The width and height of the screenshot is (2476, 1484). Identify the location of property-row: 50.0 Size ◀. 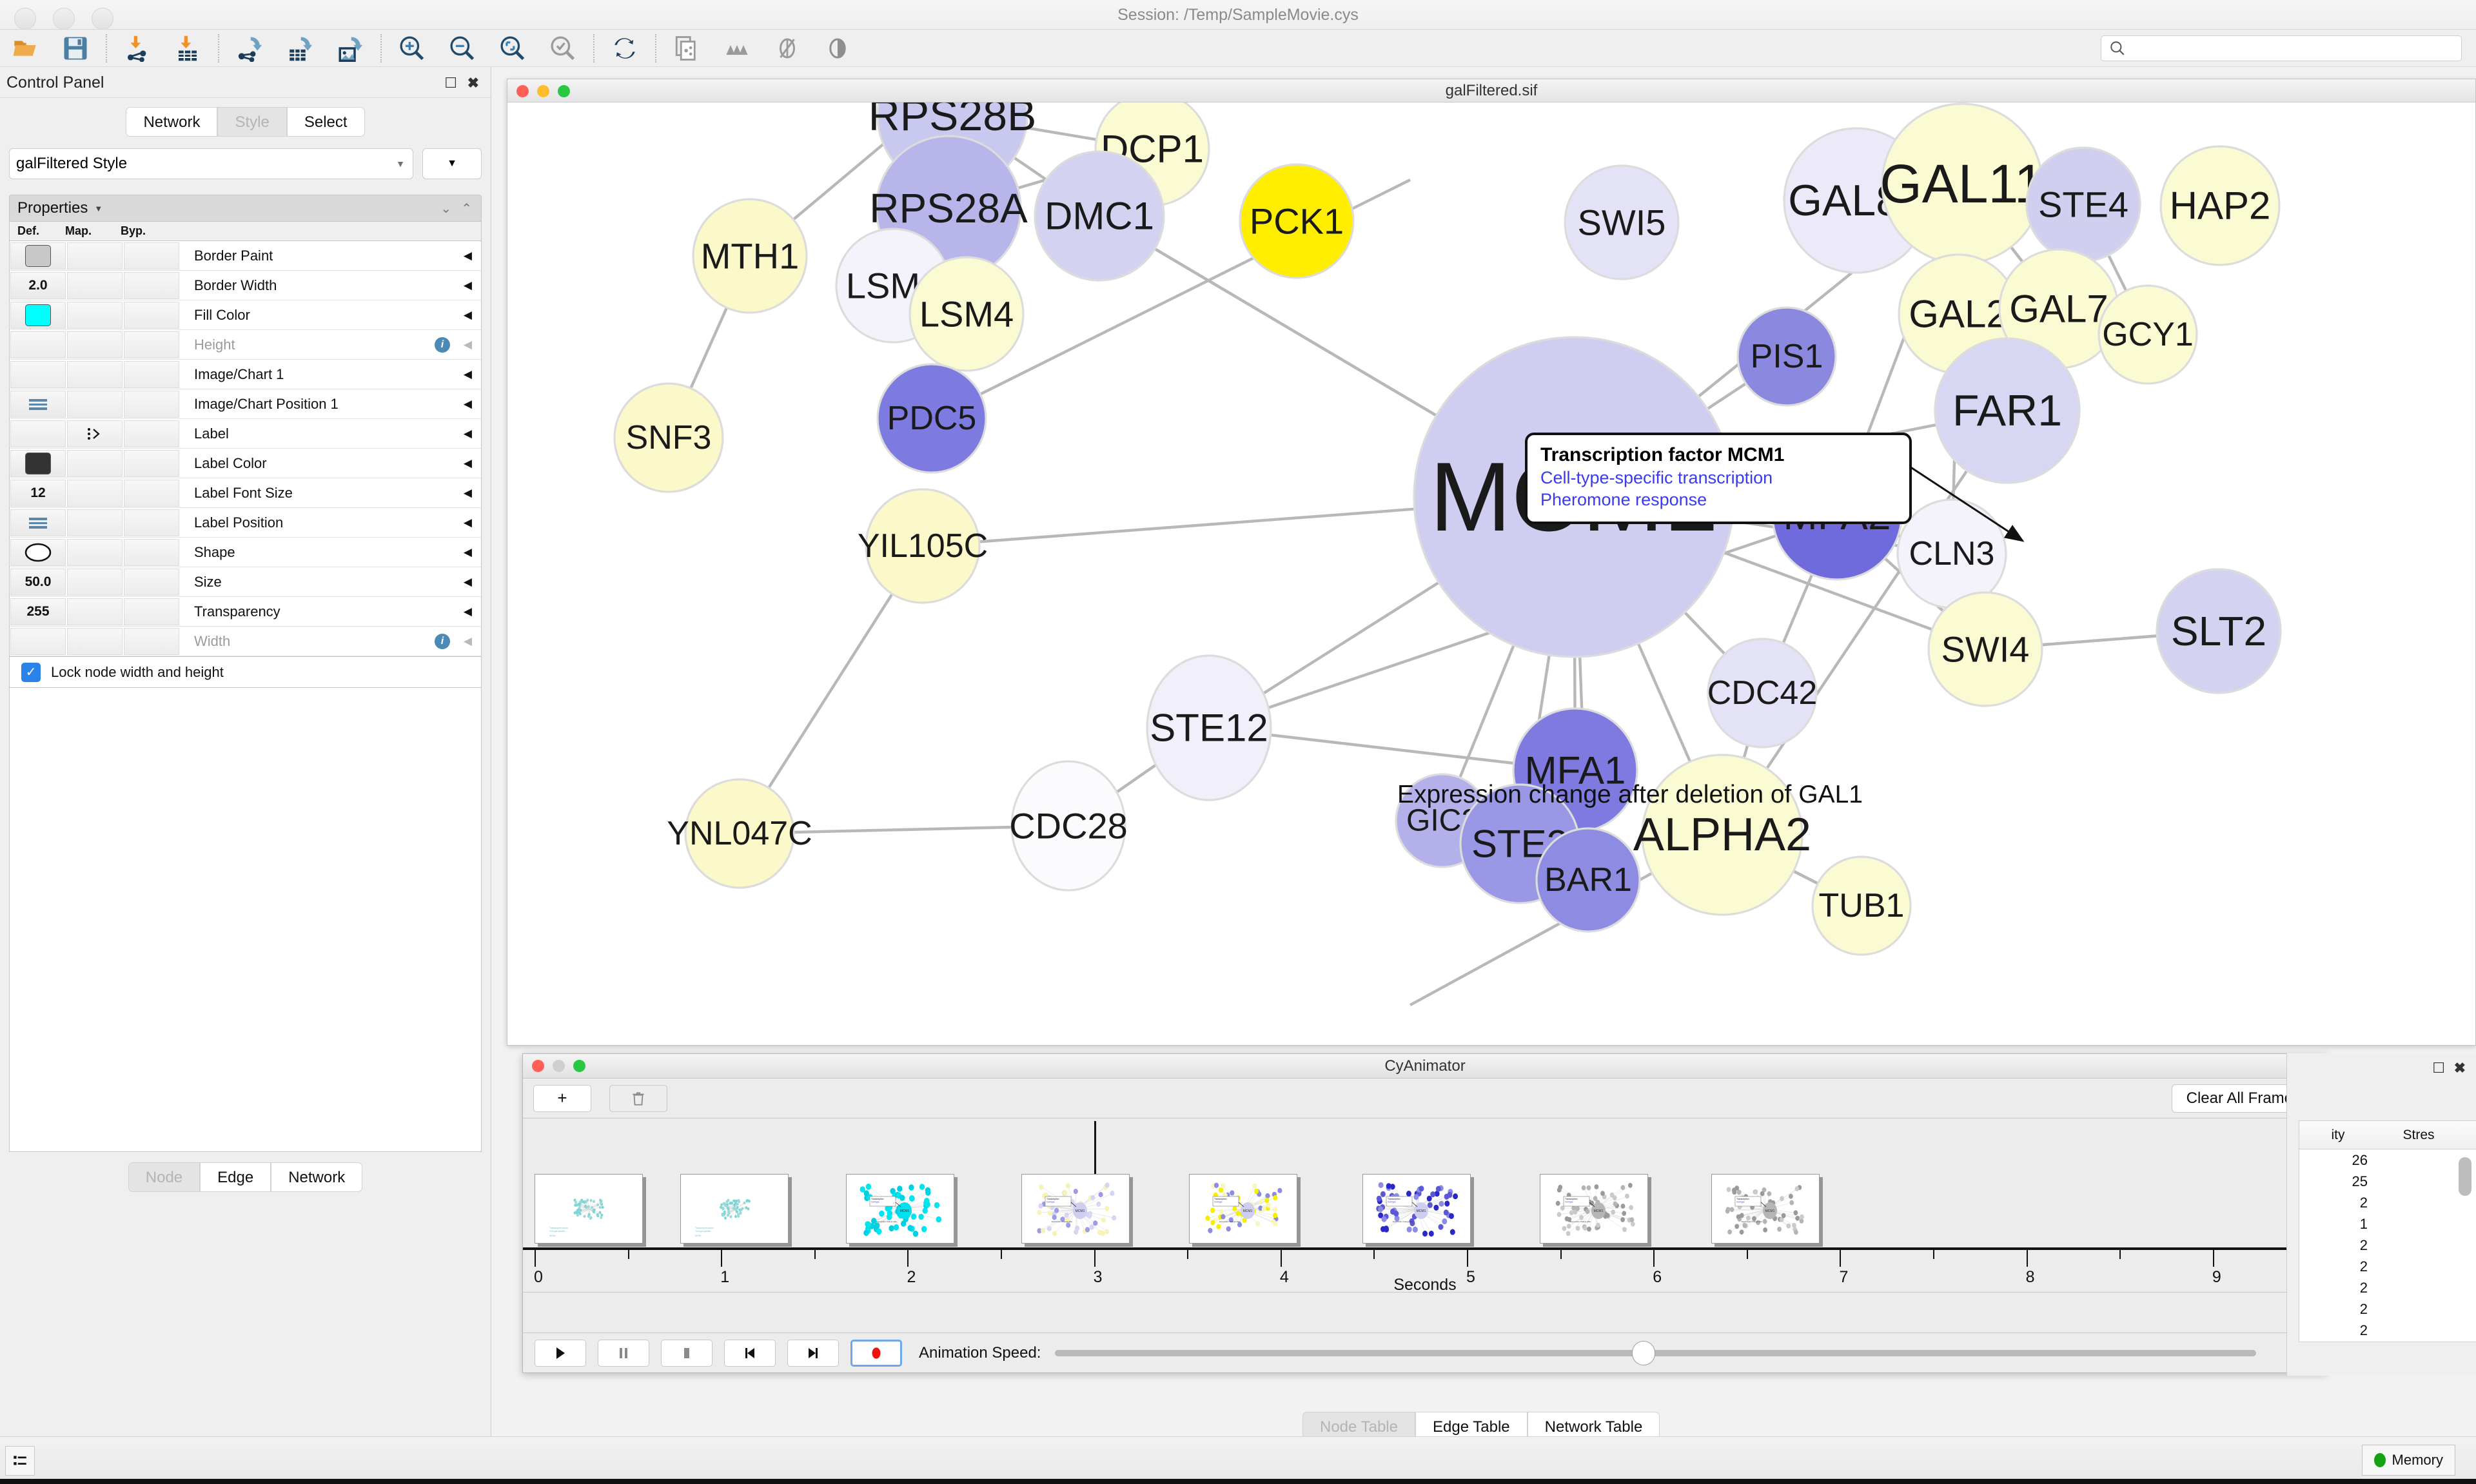
(245, 582).